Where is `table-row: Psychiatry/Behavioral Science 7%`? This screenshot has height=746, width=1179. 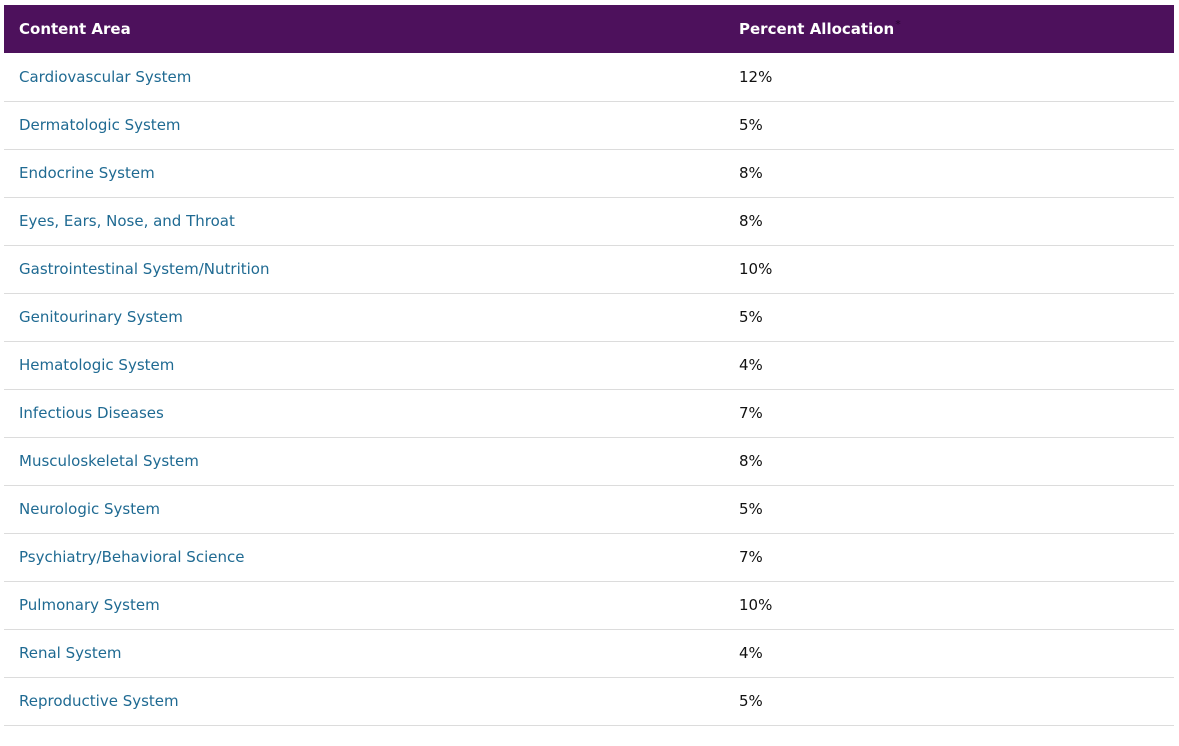 table-row: Psychiatry/Behavioral Science 7% is located at coordinates (589, 557).